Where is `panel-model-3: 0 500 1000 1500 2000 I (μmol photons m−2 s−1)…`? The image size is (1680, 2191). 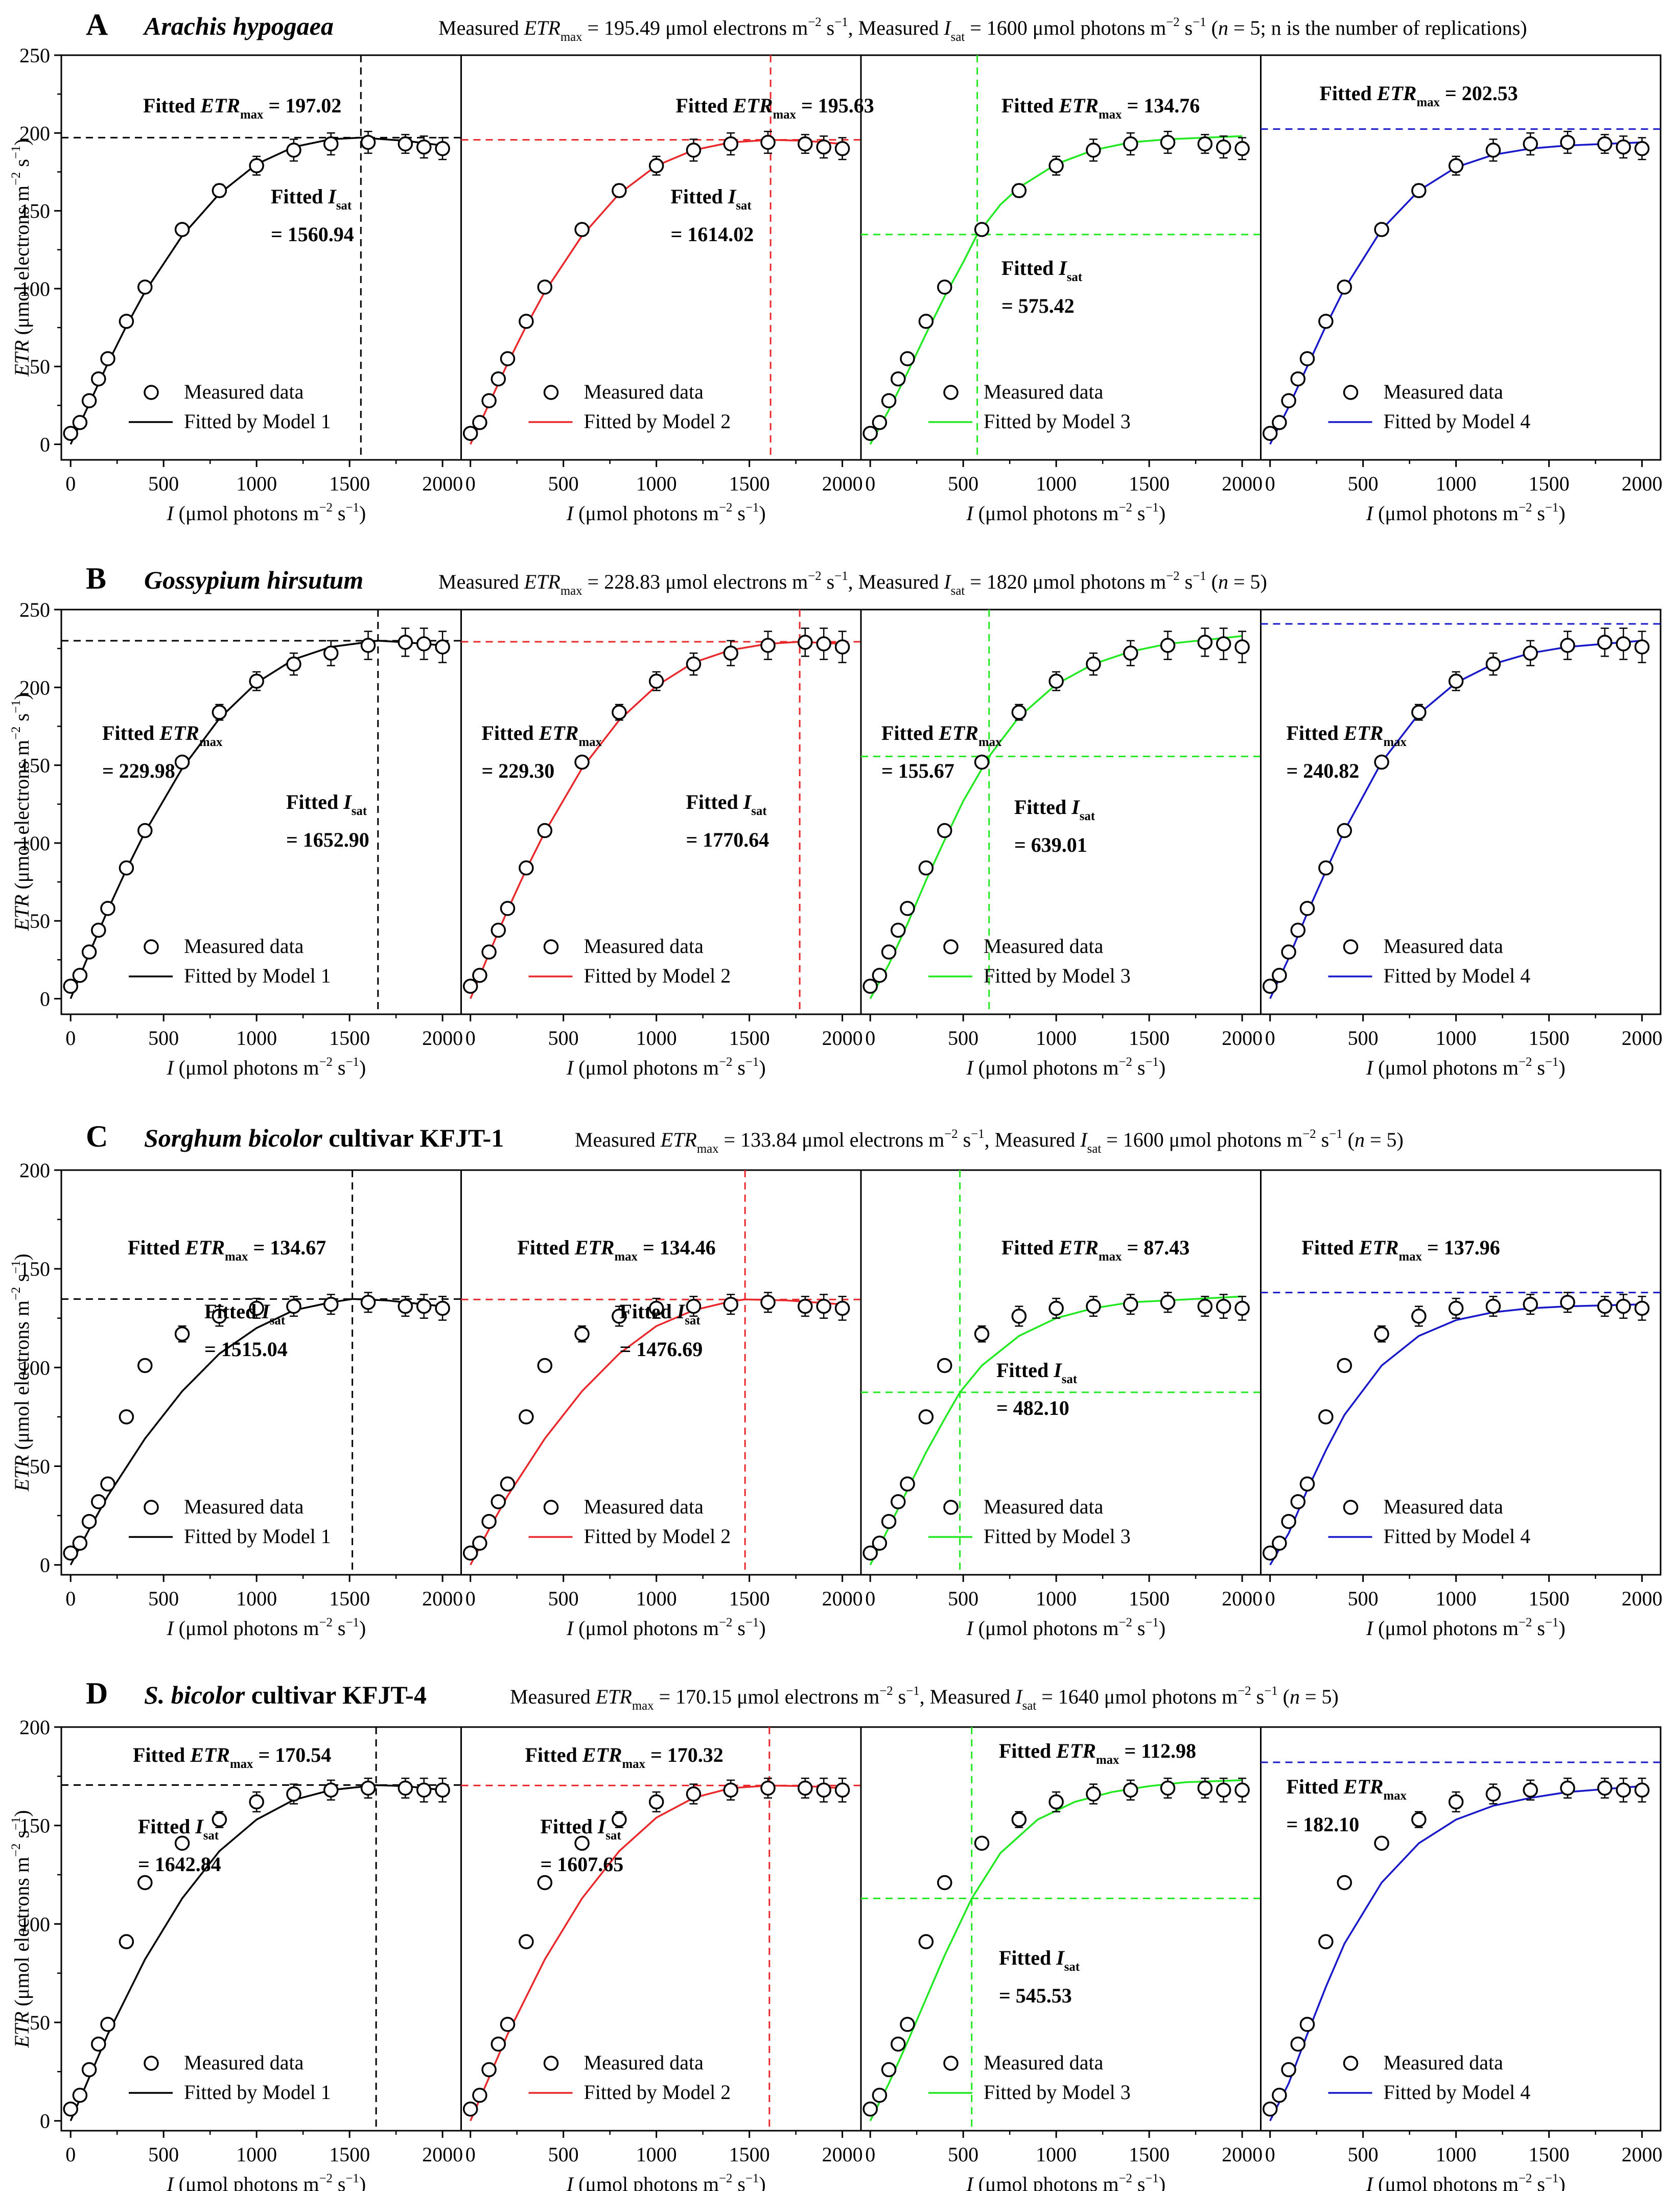 panel-model-3: 0 500 1000 1500 2000 I (μmol photons m−2 s−1)… is located at coordinates (1061, 844).